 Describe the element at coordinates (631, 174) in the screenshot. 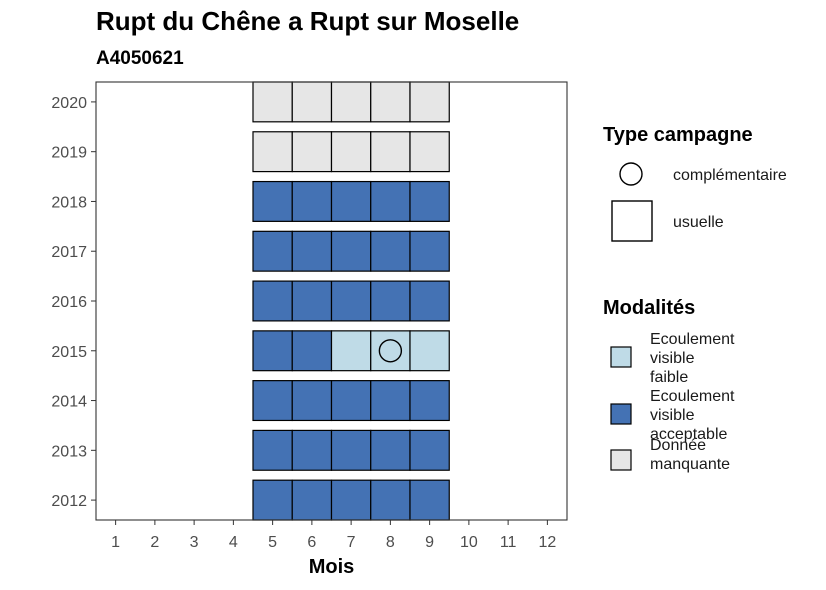

I see `legend-circle-key` at that location.